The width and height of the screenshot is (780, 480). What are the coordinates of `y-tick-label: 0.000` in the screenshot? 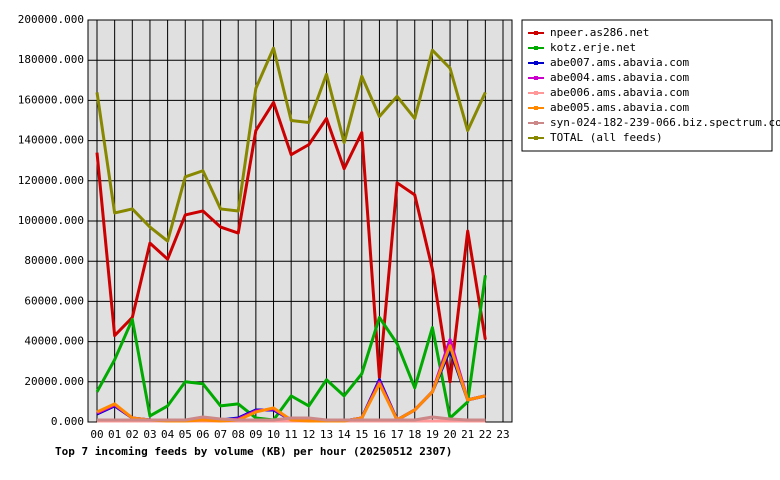 It's located at (67, 421).